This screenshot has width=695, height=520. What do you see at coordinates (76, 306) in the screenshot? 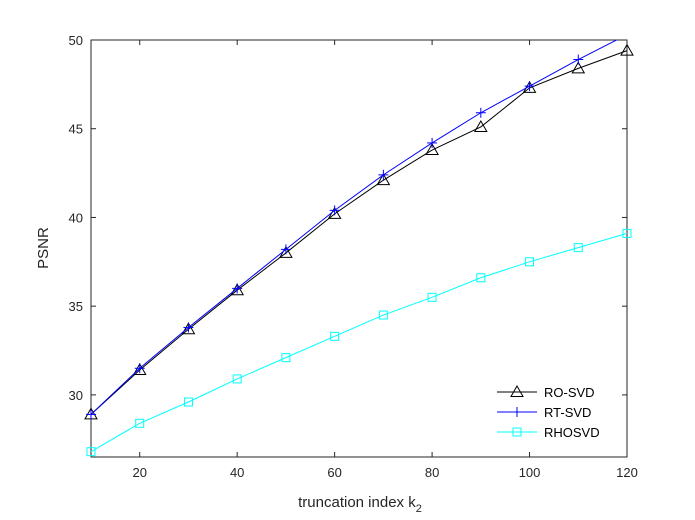
I see `y-tick-label: 35` at bounding box center [76, 306].